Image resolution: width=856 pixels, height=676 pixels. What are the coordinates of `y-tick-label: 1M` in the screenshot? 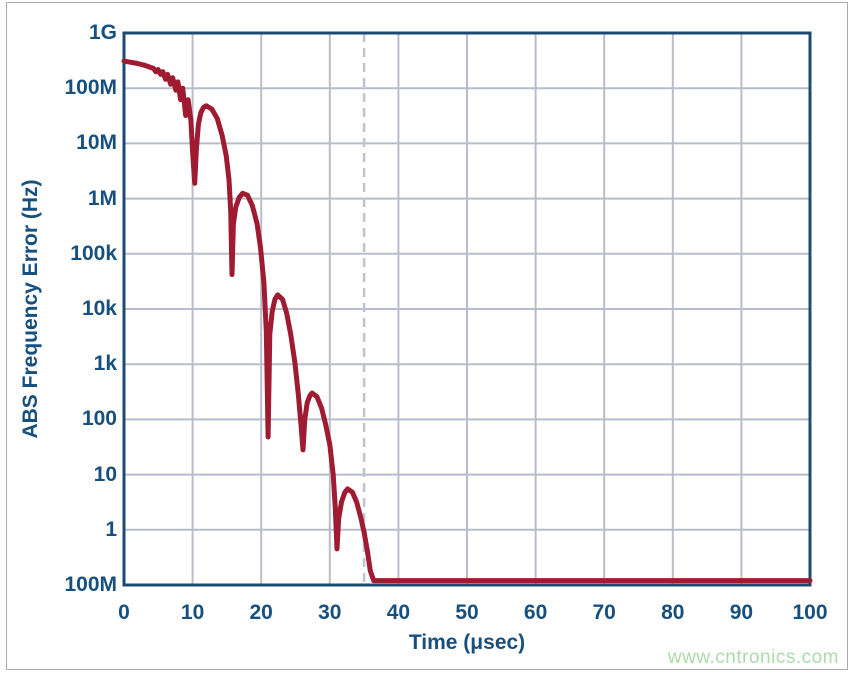 It's located at (102, 198).